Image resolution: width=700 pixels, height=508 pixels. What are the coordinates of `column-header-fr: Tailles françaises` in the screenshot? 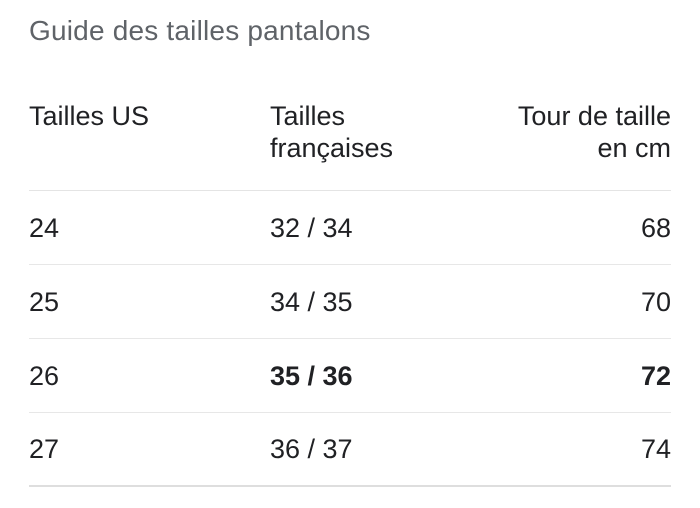 It's located at (365, 132).